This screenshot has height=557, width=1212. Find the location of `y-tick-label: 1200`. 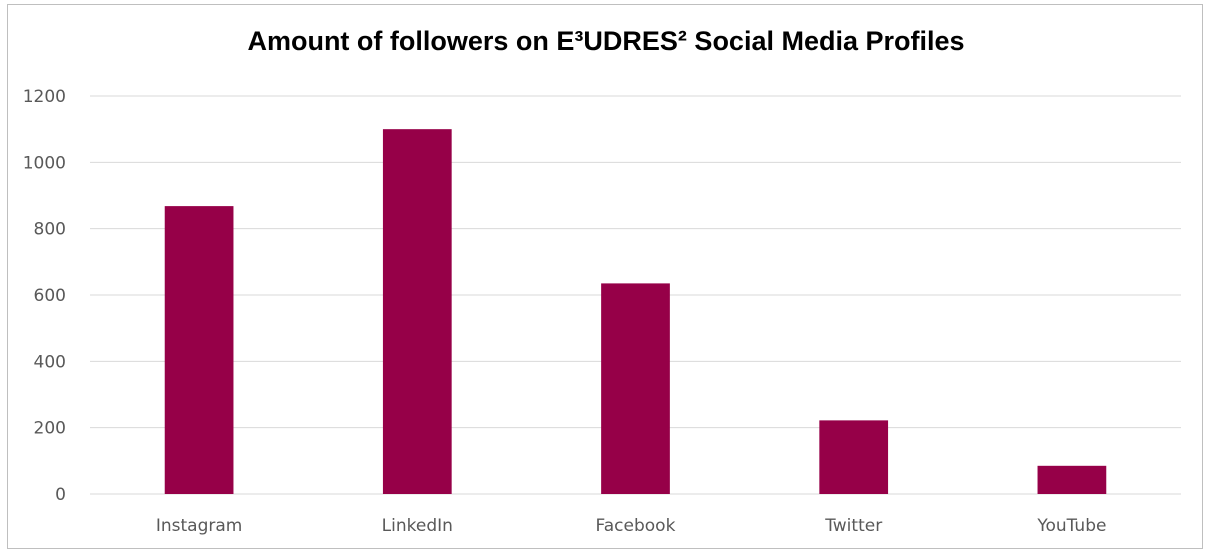

y-tick-label: 1200 is located at coordinates (44, 97).